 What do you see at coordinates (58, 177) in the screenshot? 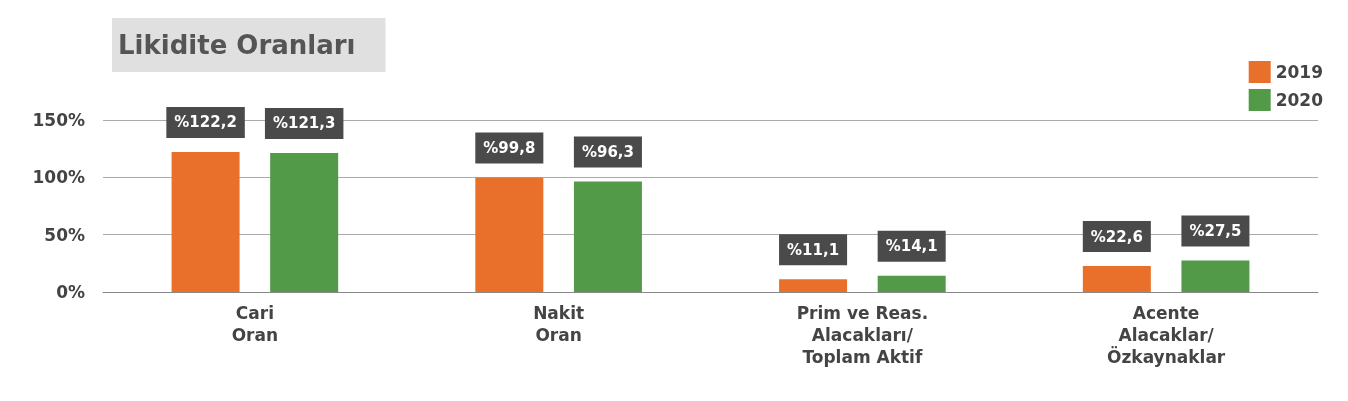
I see `y-tick-label: 100%` at bounding box center [58, 177].